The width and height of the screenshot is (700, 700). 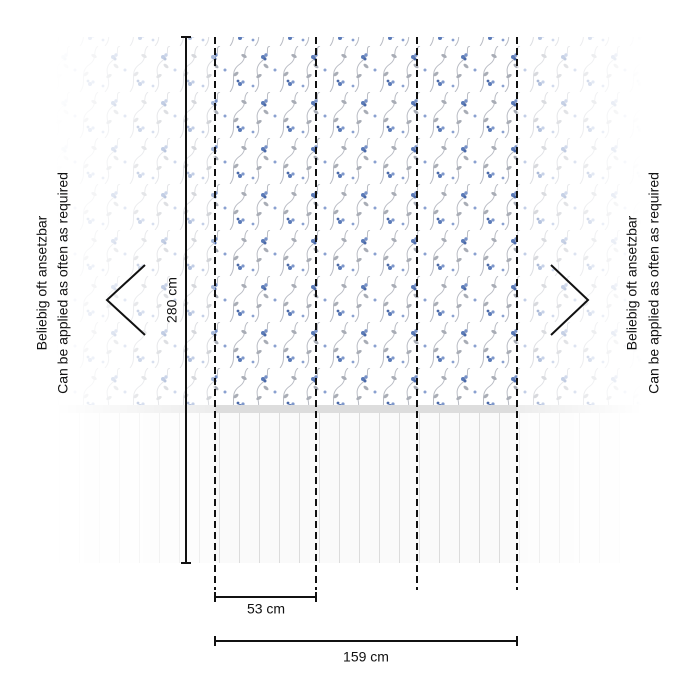 I want to click on left-note-en: Can be applied as often as required, so click(x=63, y=283).